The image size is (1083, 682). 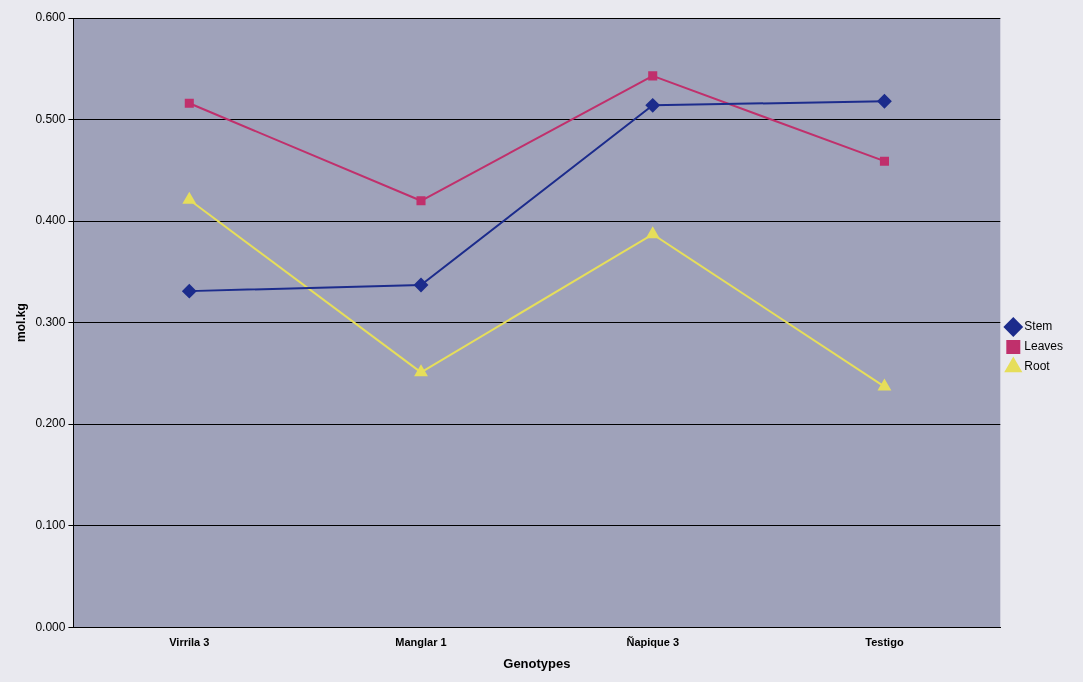 I want to click on legend-label: Leaves, so click(x=1044, y=346).